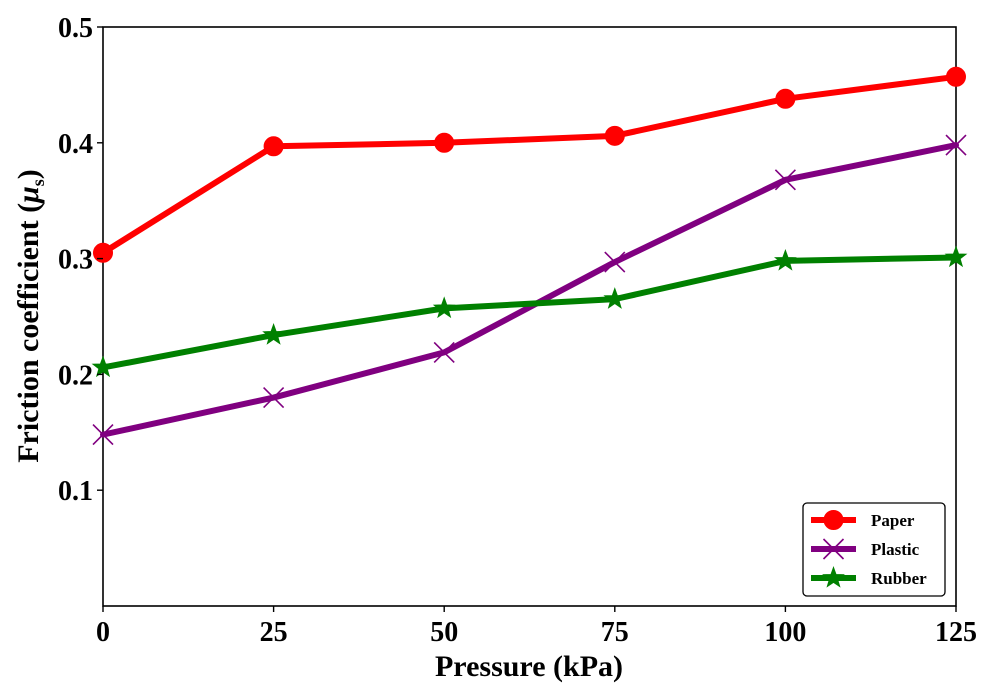  Describe the element at coordinates (75, 491) in the screenshot. I see `y-tick-label: 0.1` at that location.